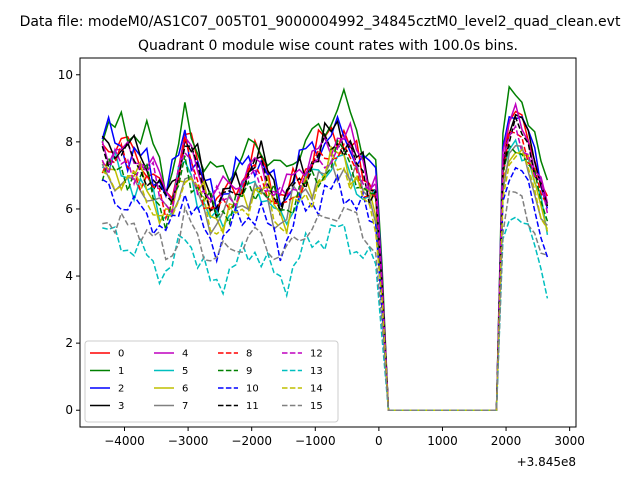 The image size is (640, 480). I want to click on legend-label-11: 11, so click(252, 406).